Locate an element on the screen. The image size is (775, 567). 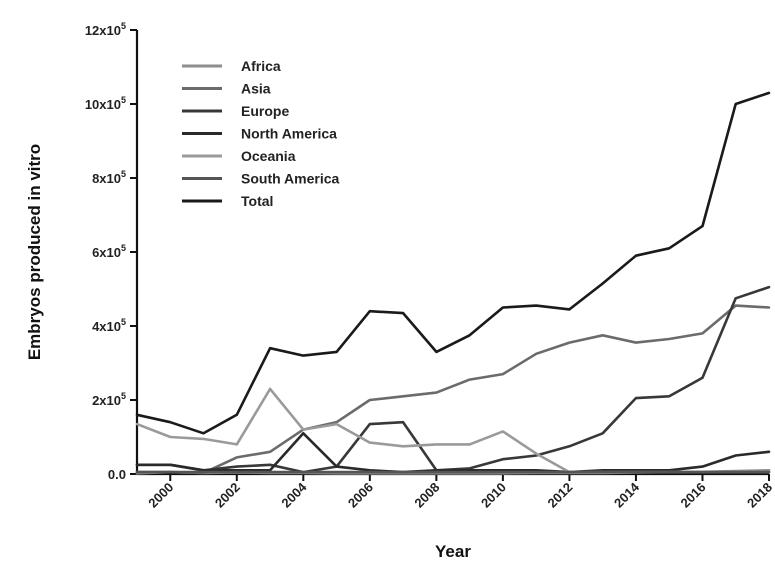
y-tick-label: 12x105 is located at coordinates (105, 29).